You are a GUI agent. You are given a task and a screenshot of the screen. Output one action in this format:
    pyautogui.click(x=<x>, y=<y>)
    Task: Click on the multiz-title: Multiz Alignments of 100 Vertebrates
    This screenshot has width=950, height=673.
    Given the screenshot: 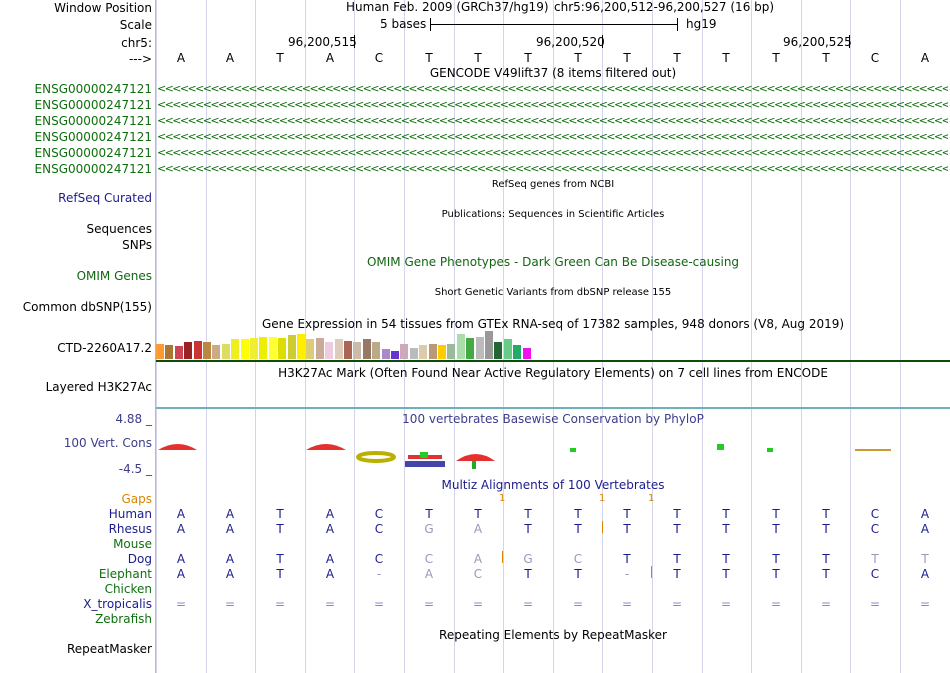 What is the action you would take?
    pyautogui.click(x=553, y=485)
    